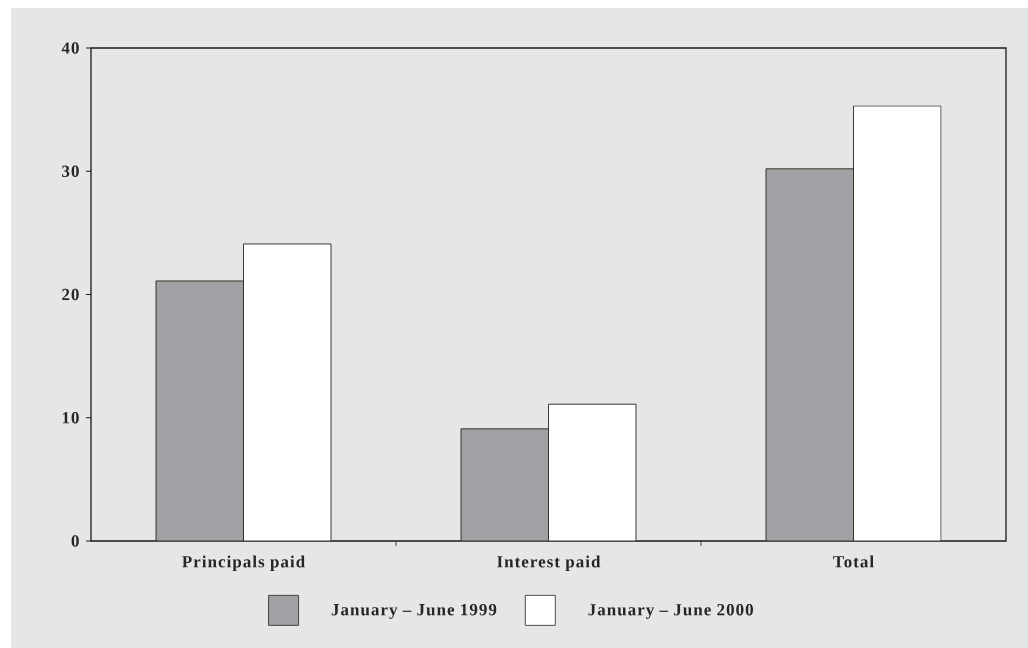  What do you see at coordinates (853, 561) in the screenshot?
I see `x-tick-label: Total` at bounding box center [853, 561].